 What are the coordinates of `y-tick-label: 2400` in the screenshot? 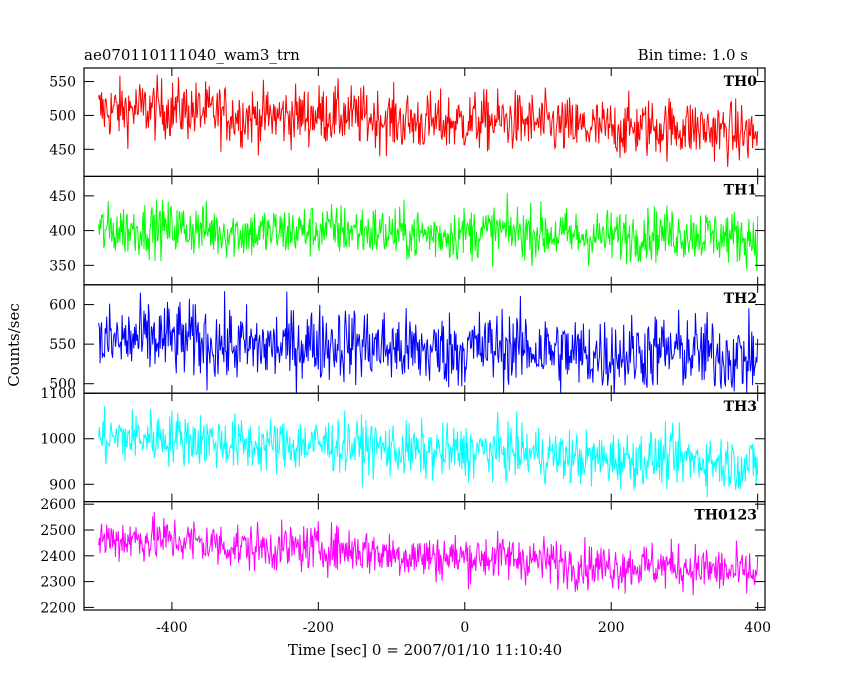 It's located at (58, 557).